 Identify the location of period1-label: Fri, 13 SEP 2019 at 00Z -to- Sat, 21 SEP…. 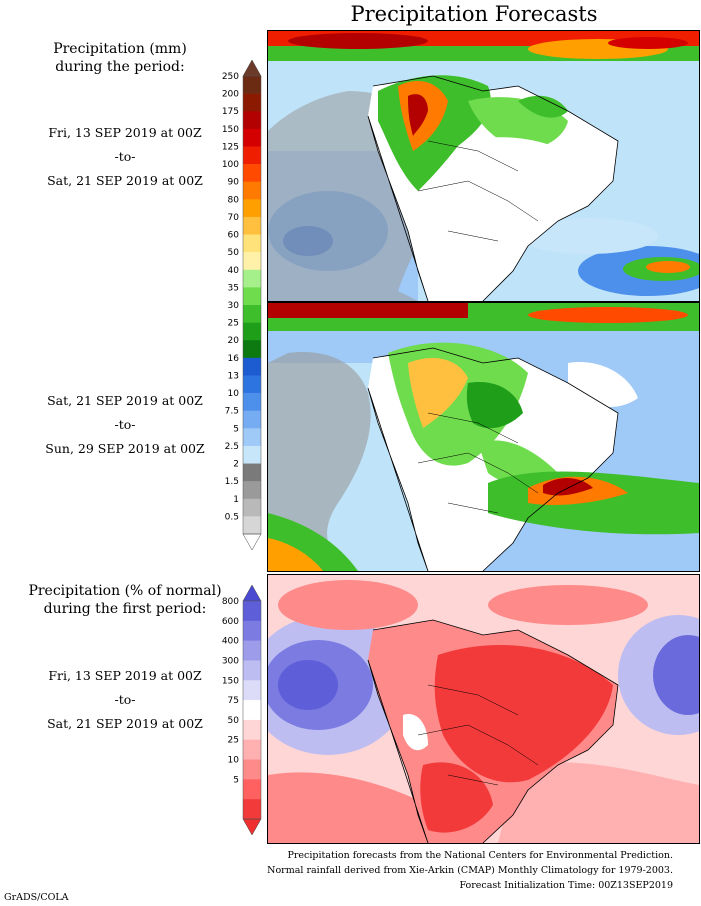
(125, 157).